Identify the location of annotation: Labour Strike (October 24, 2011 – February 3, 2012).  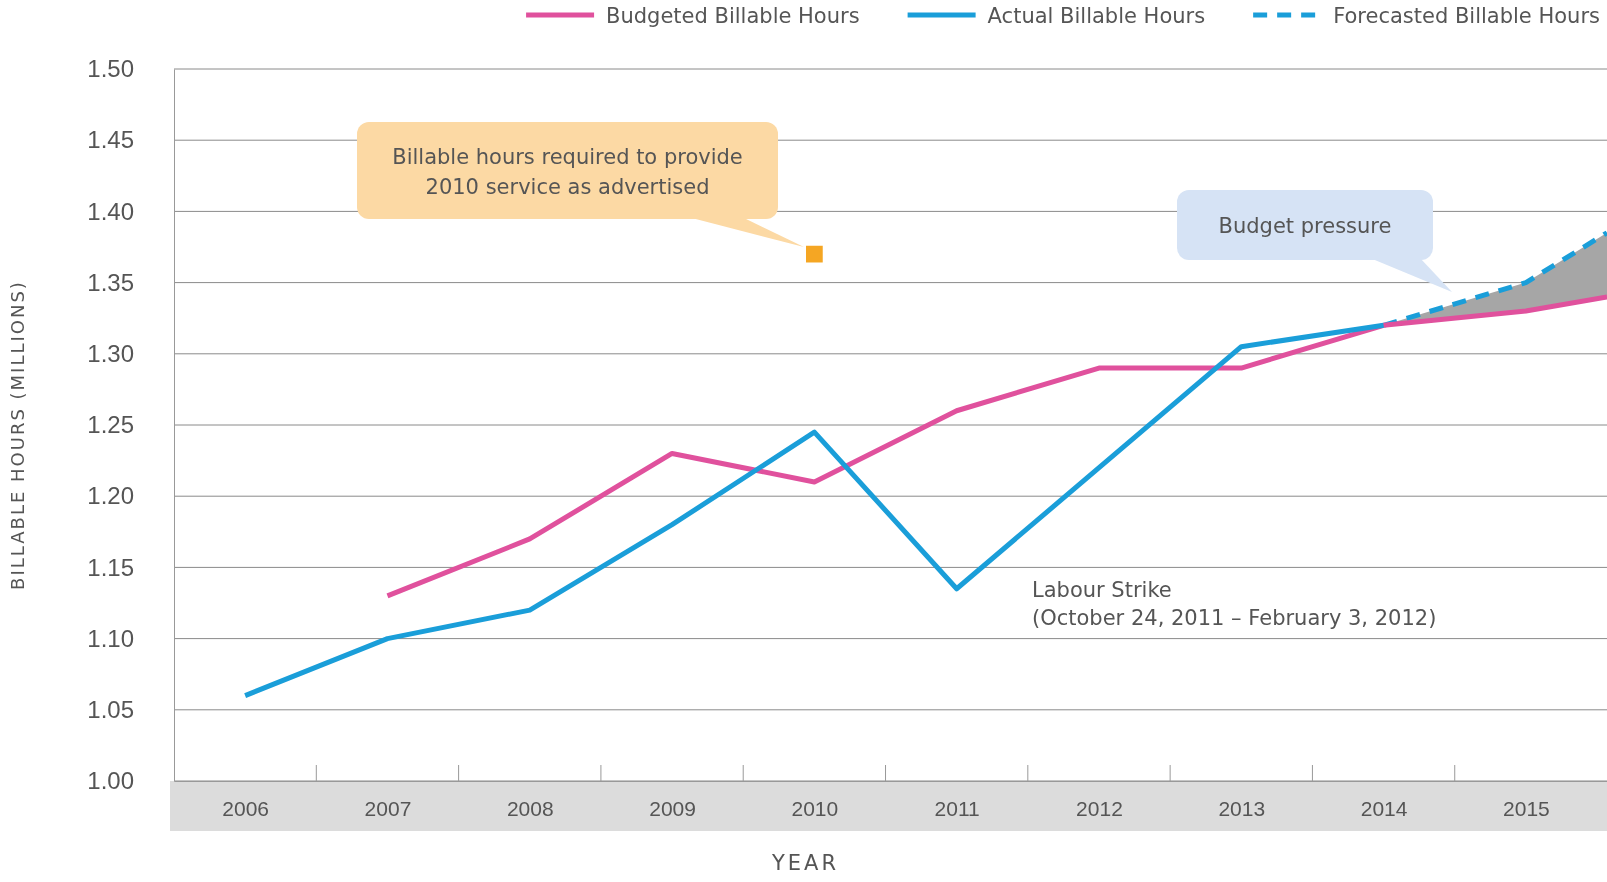
(1234, 604).